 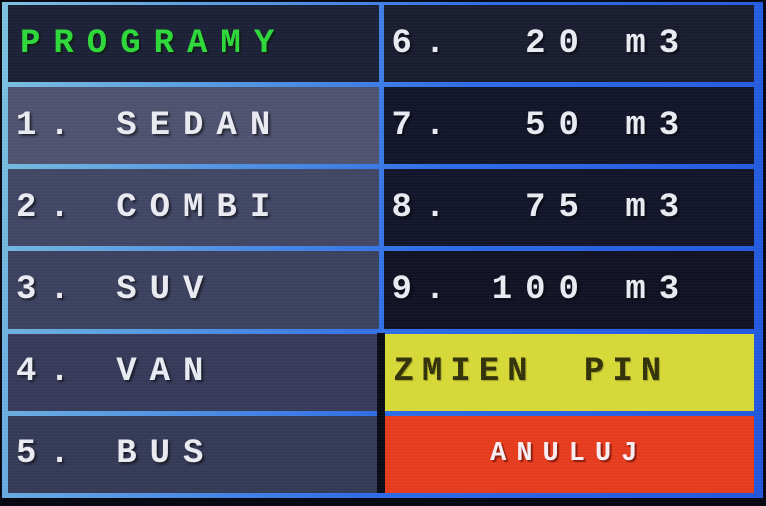 What do you see at coordinates (542, 43) in the screenshot?
I see `volume-20m3-label: 6. 20 m3` at bounding box center [542, 43].